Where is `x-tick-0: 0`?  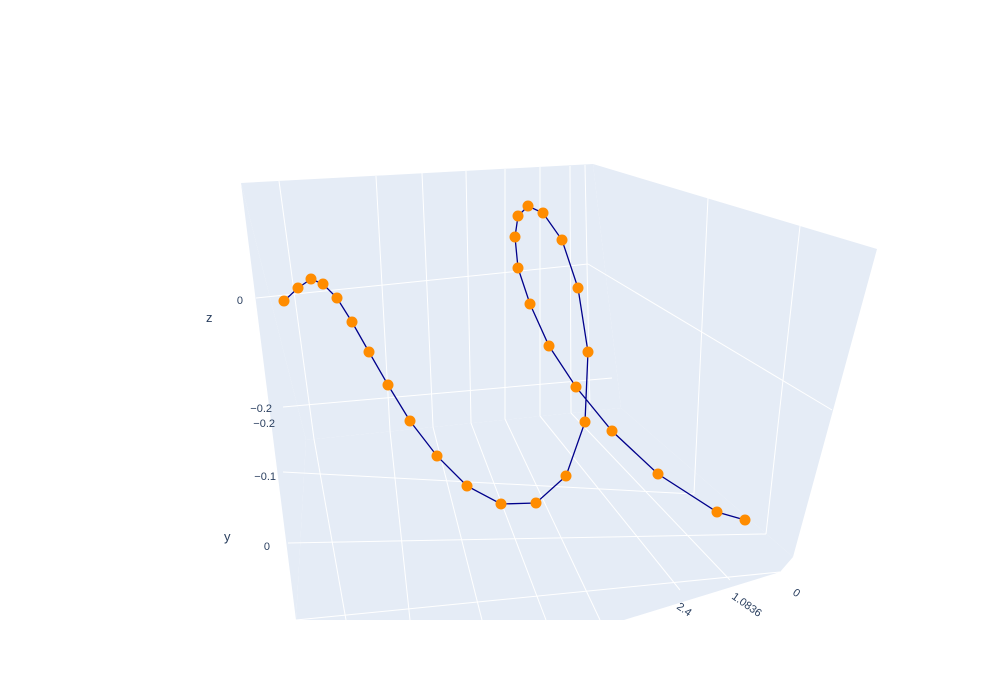 x-tick-0: 0 is located at coordinates (796, 593).